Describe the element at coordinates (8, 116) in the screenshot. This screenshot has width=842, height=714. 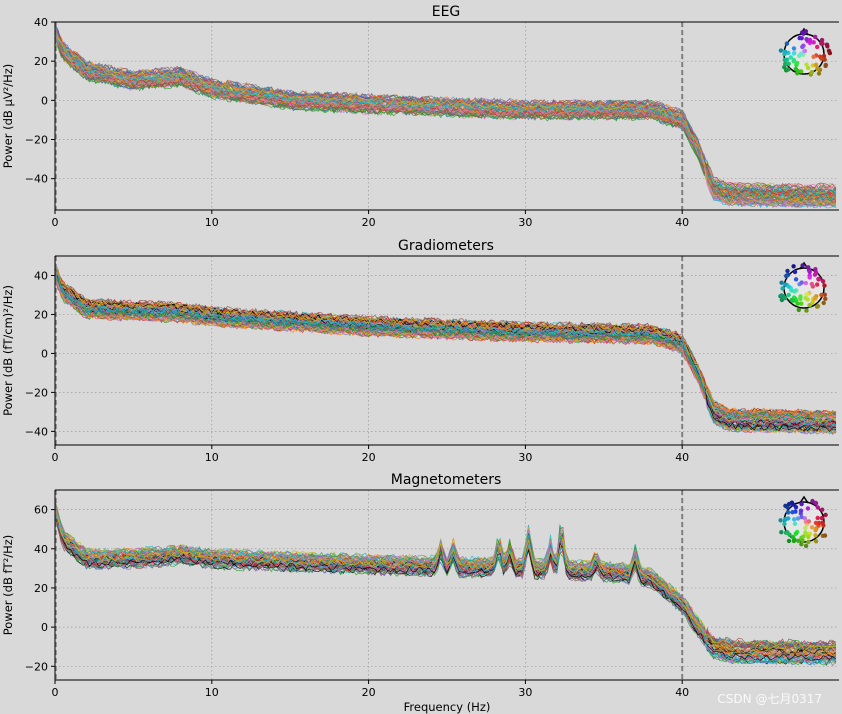
I see `y-axis-label: Power (dB µV²/Hz)` at that location.